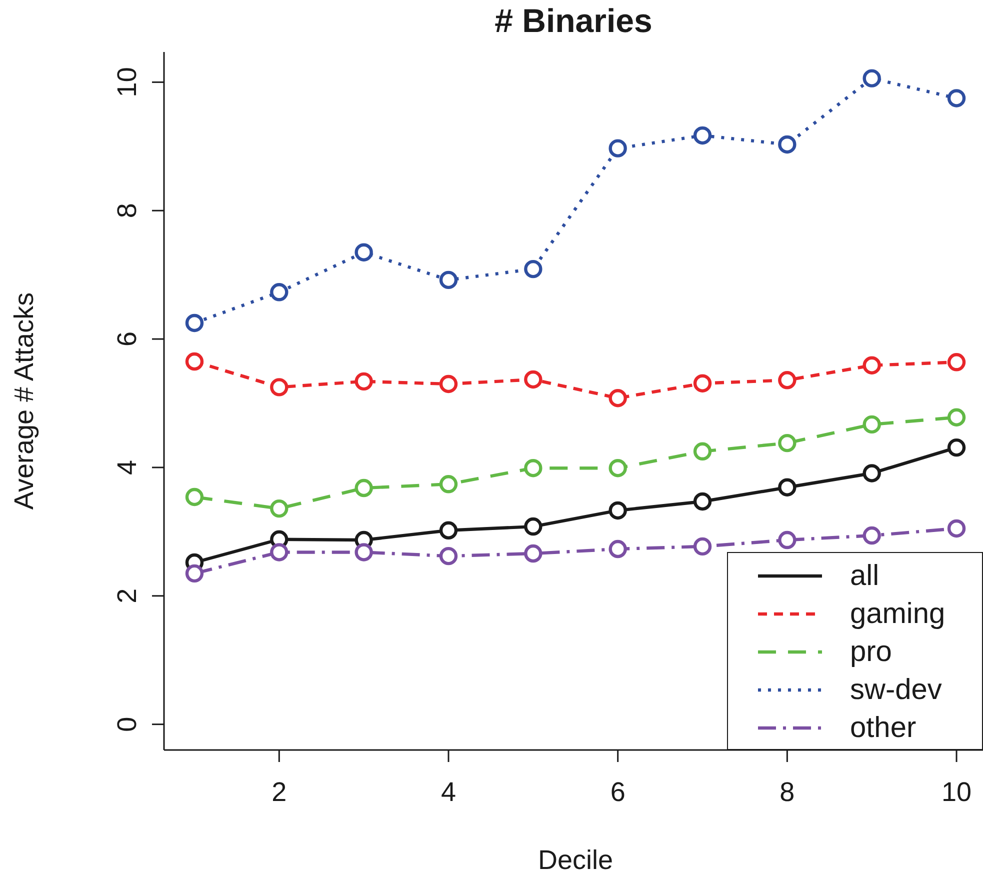 The height and width of the screenshot is (875, 983). What do you see at coordinates (574, 21) in the screenshot?
I see `chart-title: # Binaries` at bounding box center [574, 21].